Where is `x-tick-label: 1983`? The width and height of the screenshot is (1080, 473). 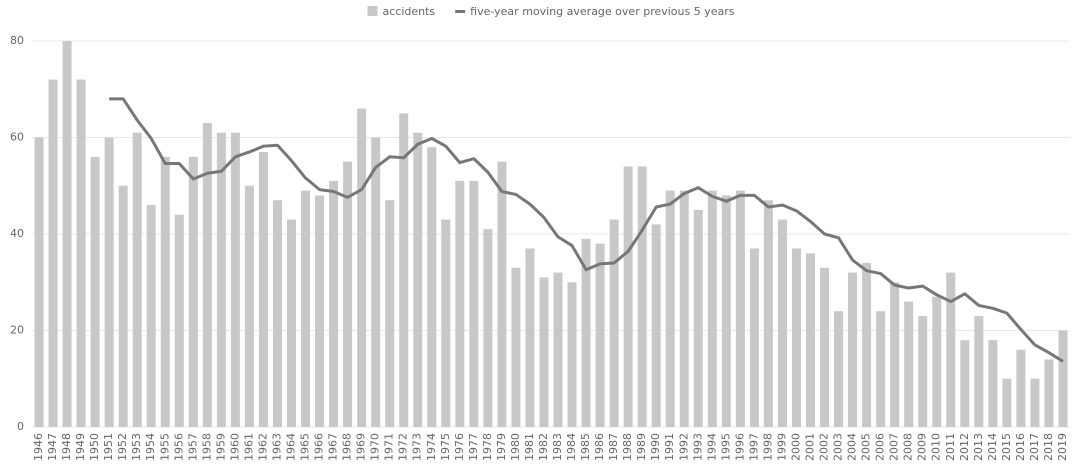 x-tick-label: 1983 is located at coordinates (557, 447).